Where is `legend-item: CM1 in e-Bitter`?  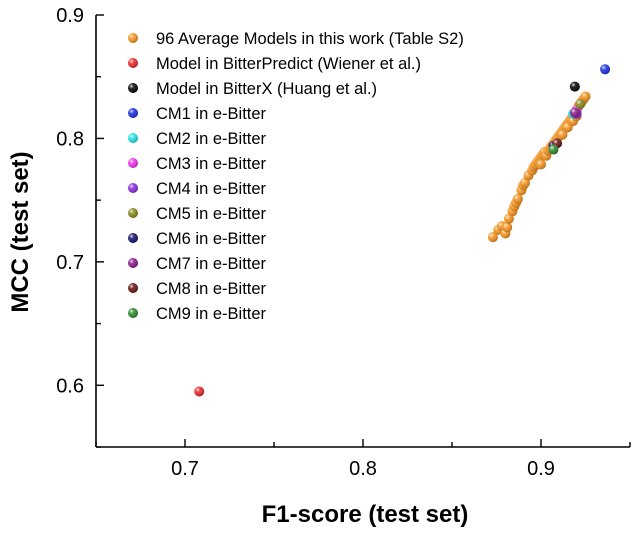
legend-item: CM1 in e-Bitter is located at coordinates (197, 114).